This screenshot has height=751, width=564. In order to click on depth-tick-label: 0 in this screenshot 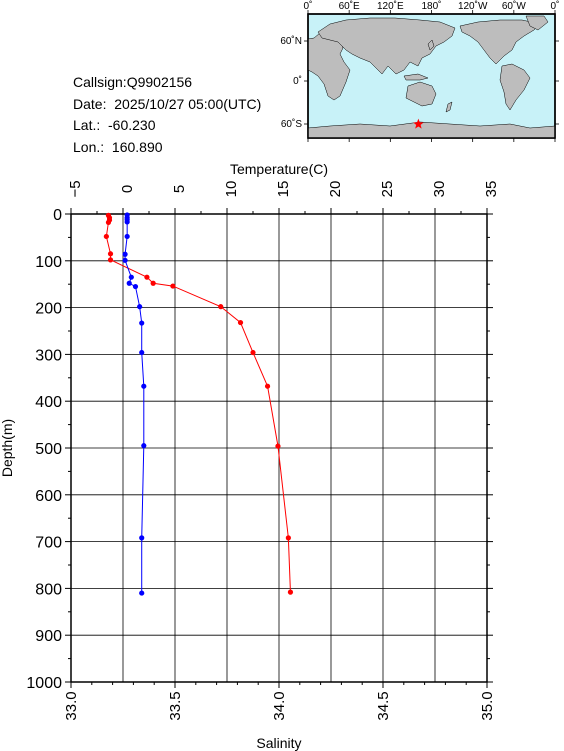, I will do `click(57, 215)`.